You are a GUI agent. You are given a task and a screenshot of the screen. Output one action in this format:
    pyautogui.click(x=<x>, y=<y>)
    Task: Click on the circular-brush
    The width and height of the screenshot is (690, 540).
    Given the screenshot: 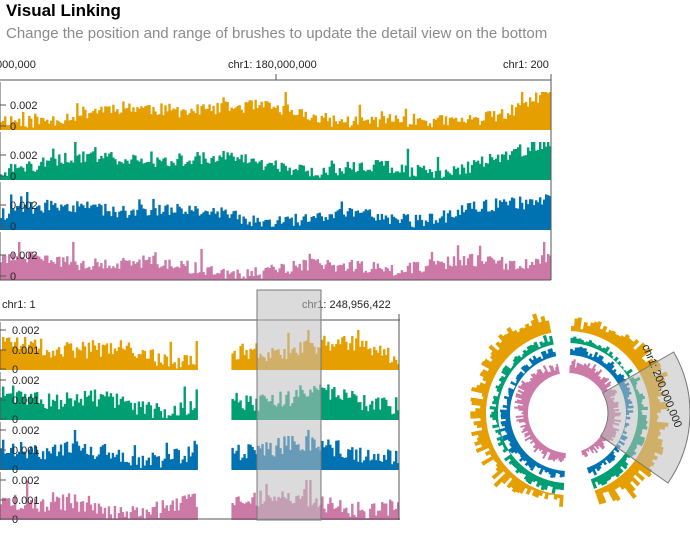 What is the action you would take?
    pyautogui.click(x=645, y=417)
    